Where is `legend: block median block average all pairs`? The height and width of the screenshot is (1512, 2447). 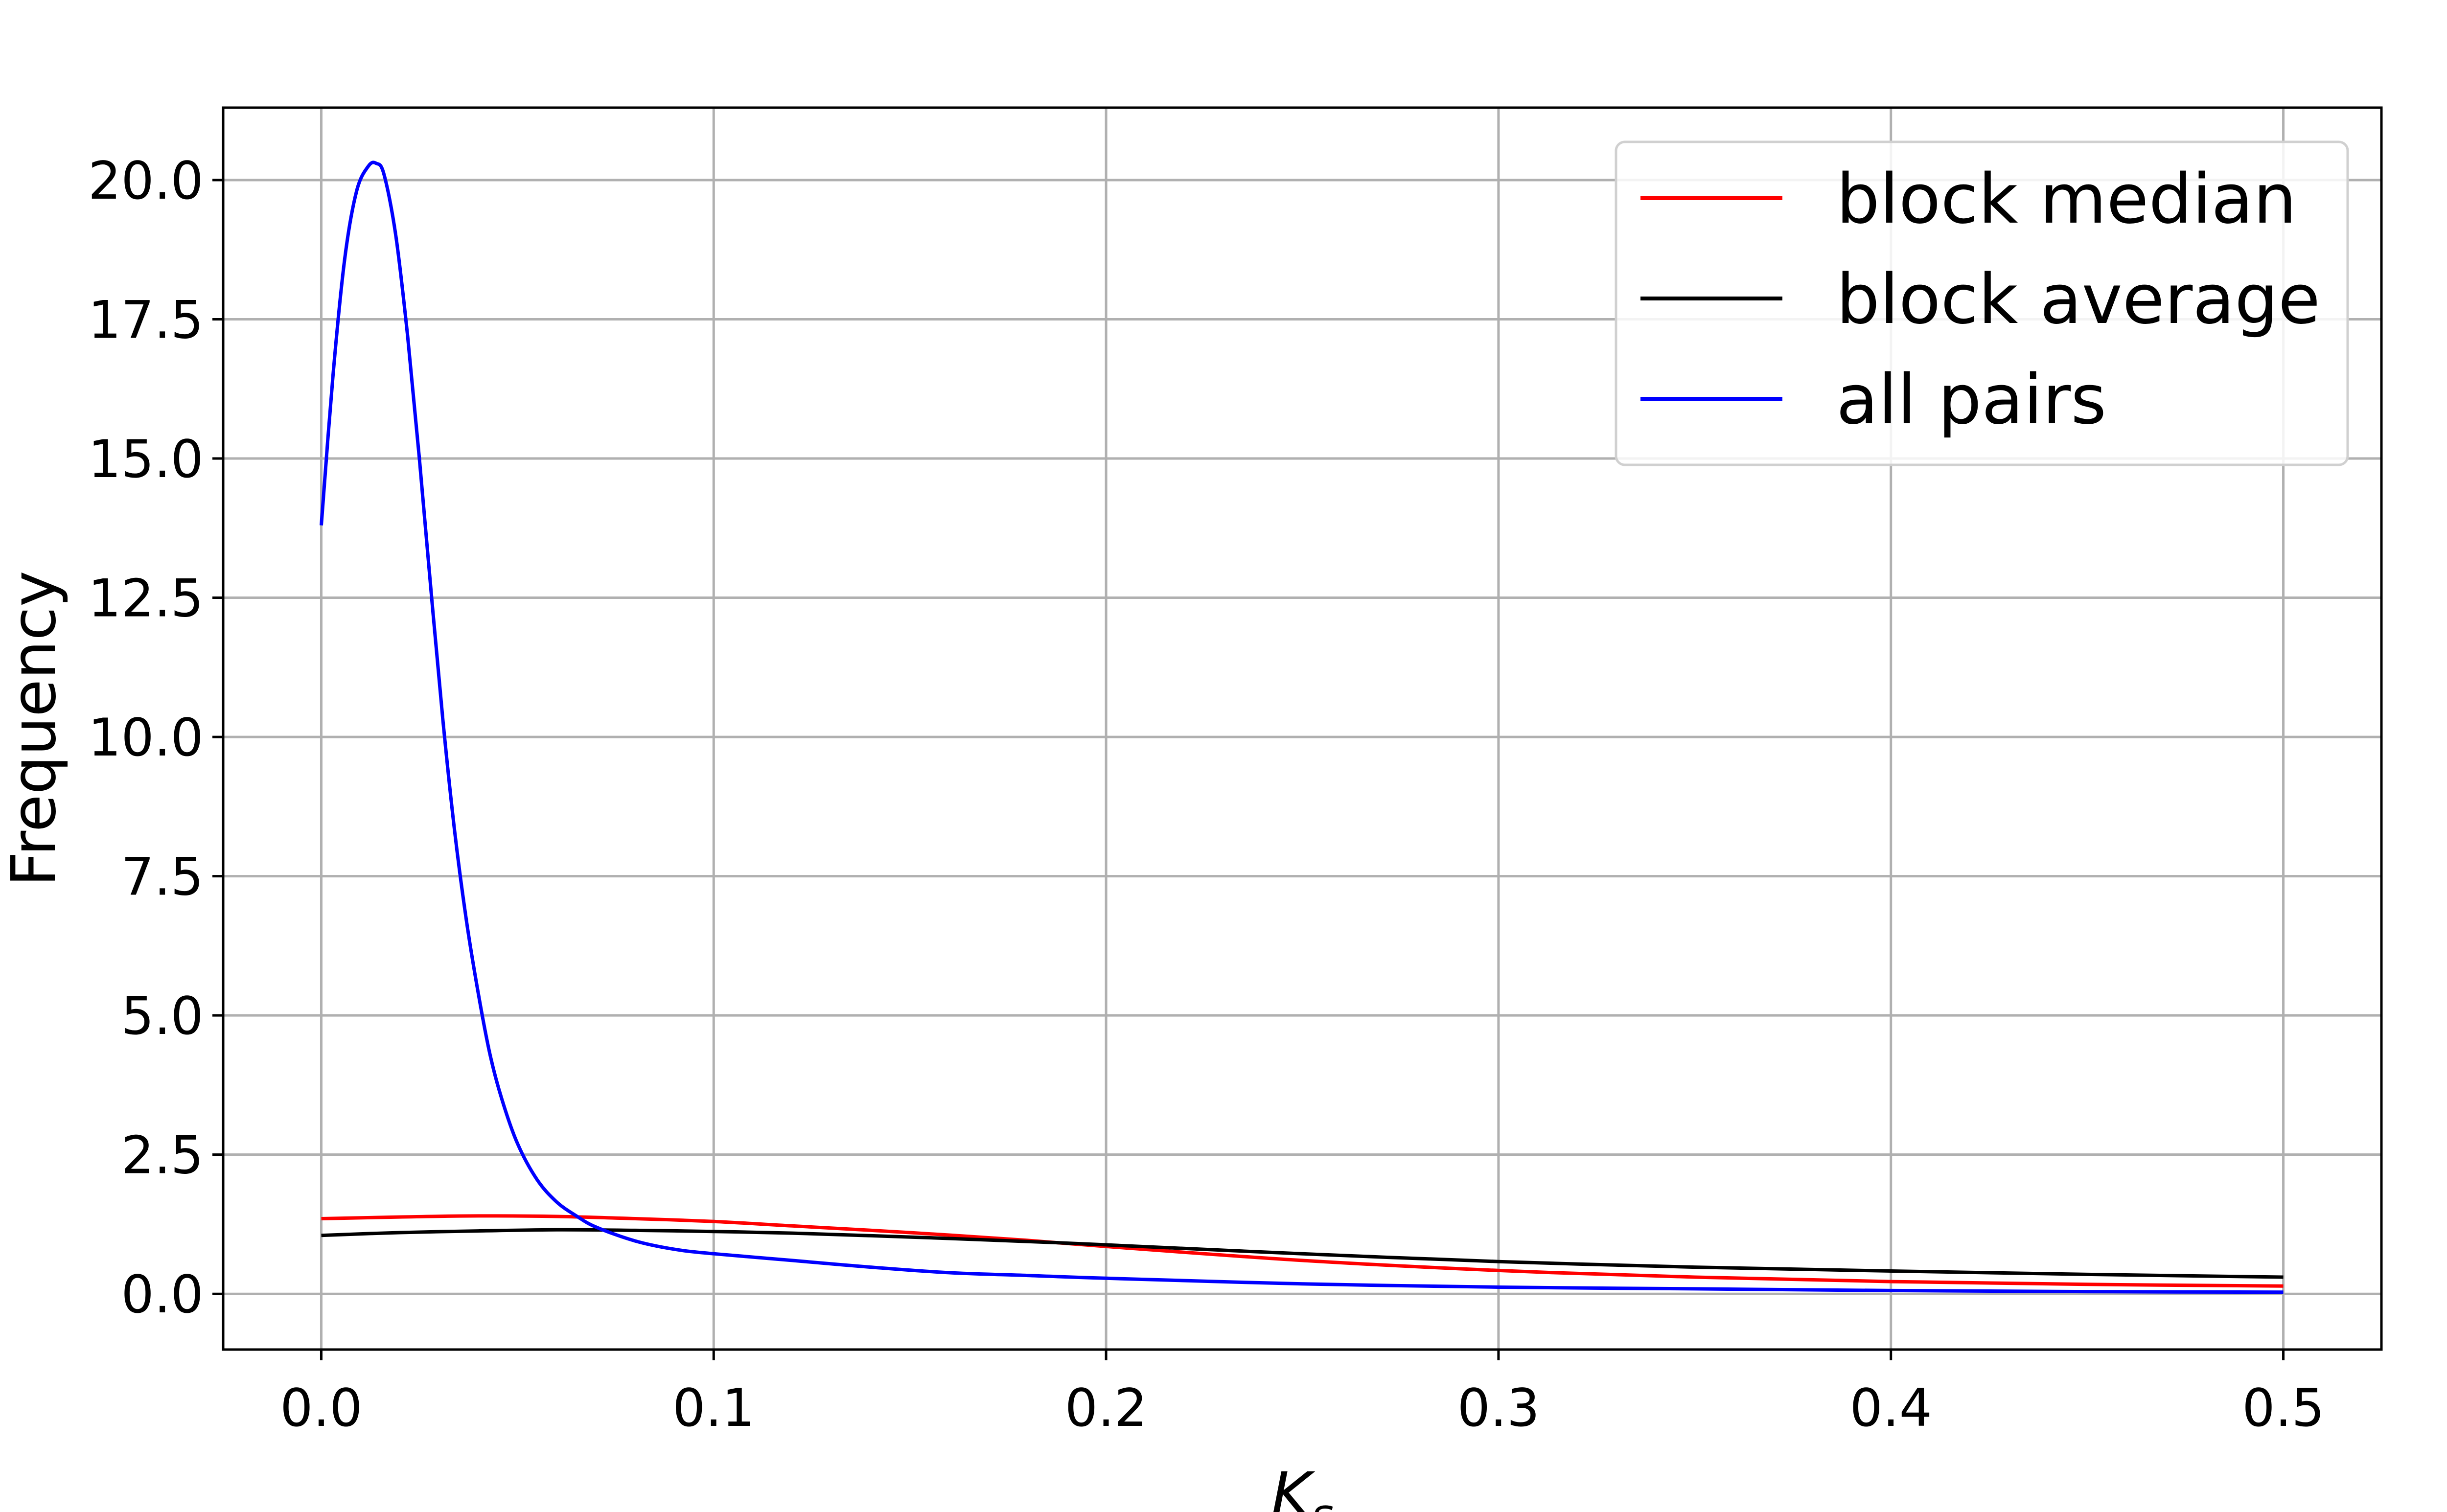
legend: block median block average all pairs is located at coordinates (1982, 303).